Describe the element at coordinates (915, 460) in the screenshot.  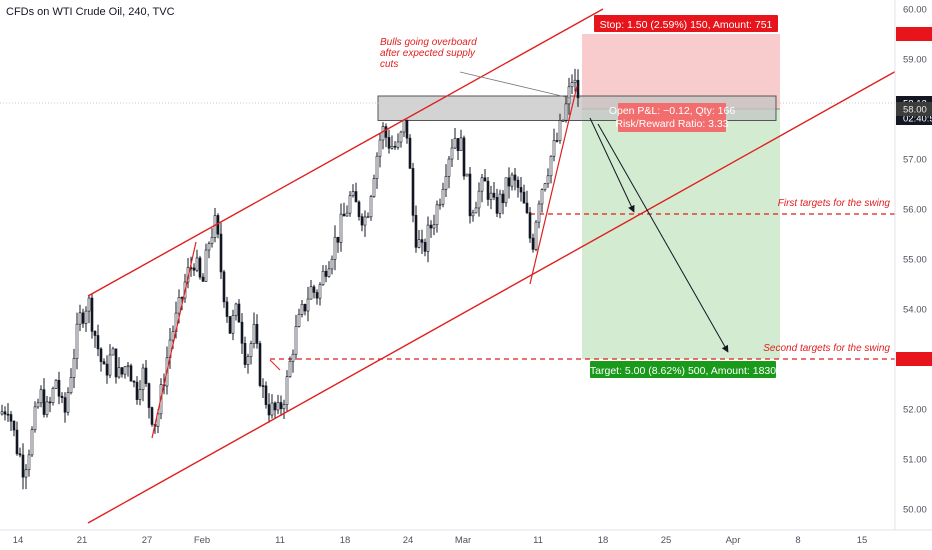
I see `price-tick-label: 51.00` at that location.